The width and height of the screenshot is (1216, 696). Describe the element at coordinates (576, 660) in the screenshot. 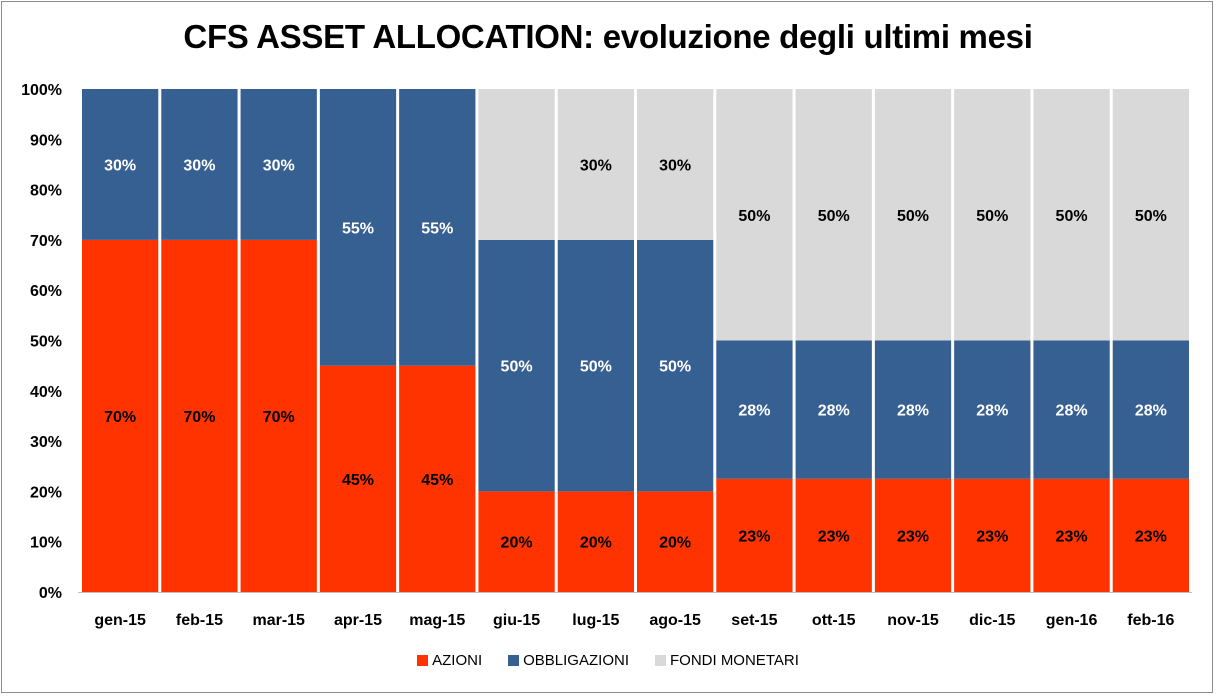

I see `legend-label: OBBLIGAZIONI` at that location.